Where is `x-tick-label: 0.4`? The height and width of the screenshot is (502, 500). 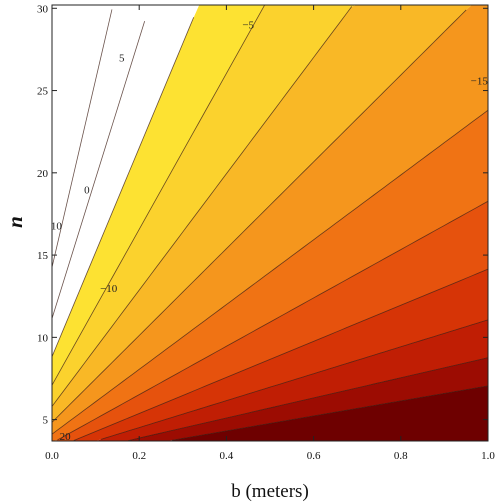 x-tick-label: 0.4 is located at coordinates (227, 456).